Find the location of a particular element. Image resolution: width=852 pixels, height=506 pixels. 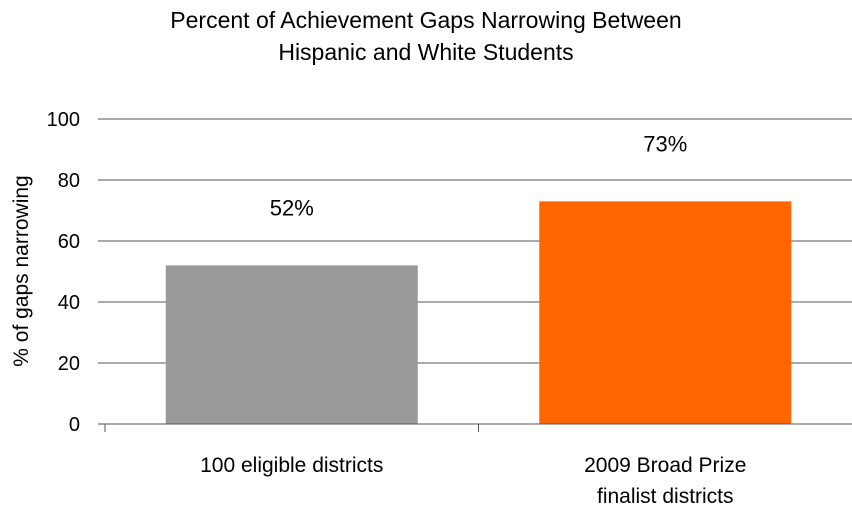

x-category-label: 100 eligible districts is located at coordinates (291, 465).